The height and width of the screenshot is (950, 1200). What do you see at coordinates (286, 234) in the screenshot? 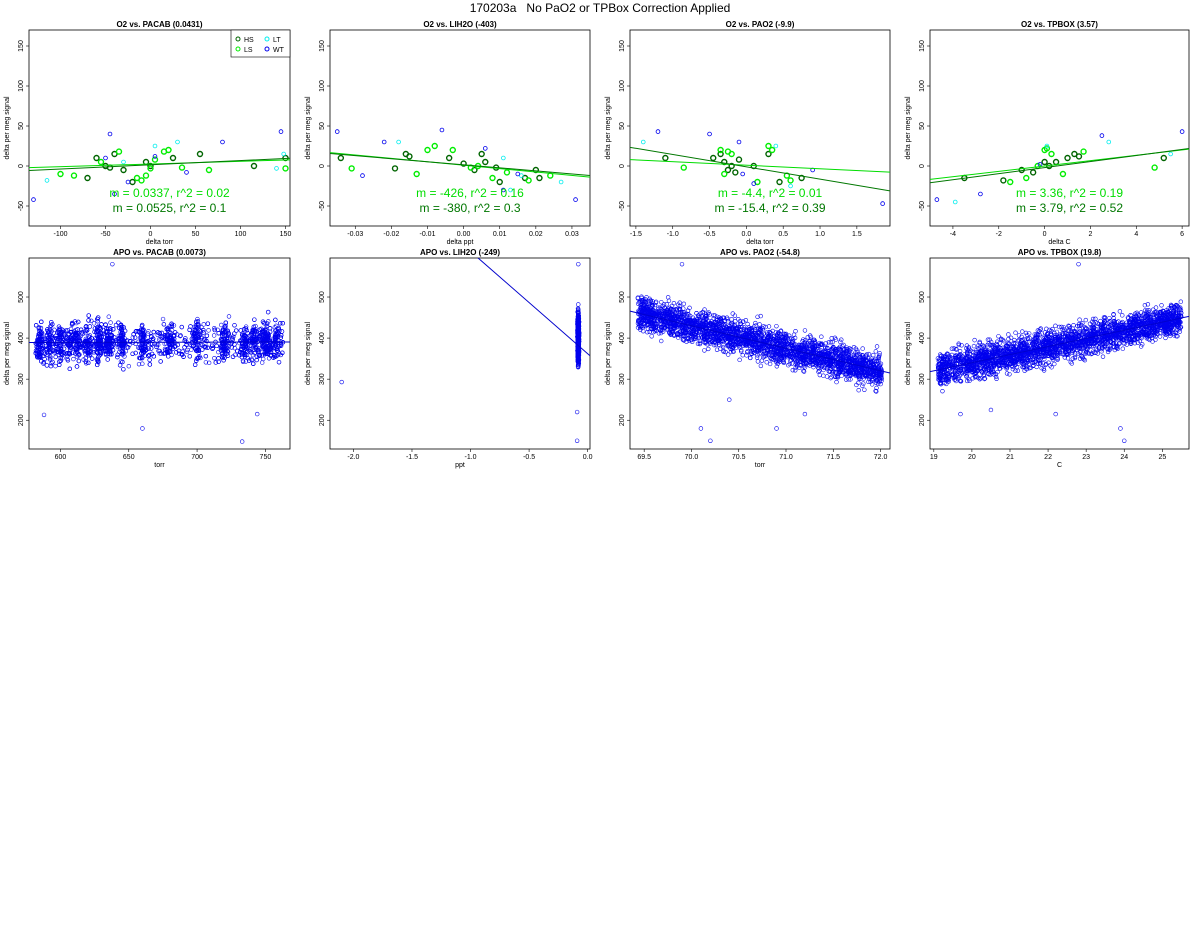
I see `x-tick-label: 150` at bounding box center [286, 234].